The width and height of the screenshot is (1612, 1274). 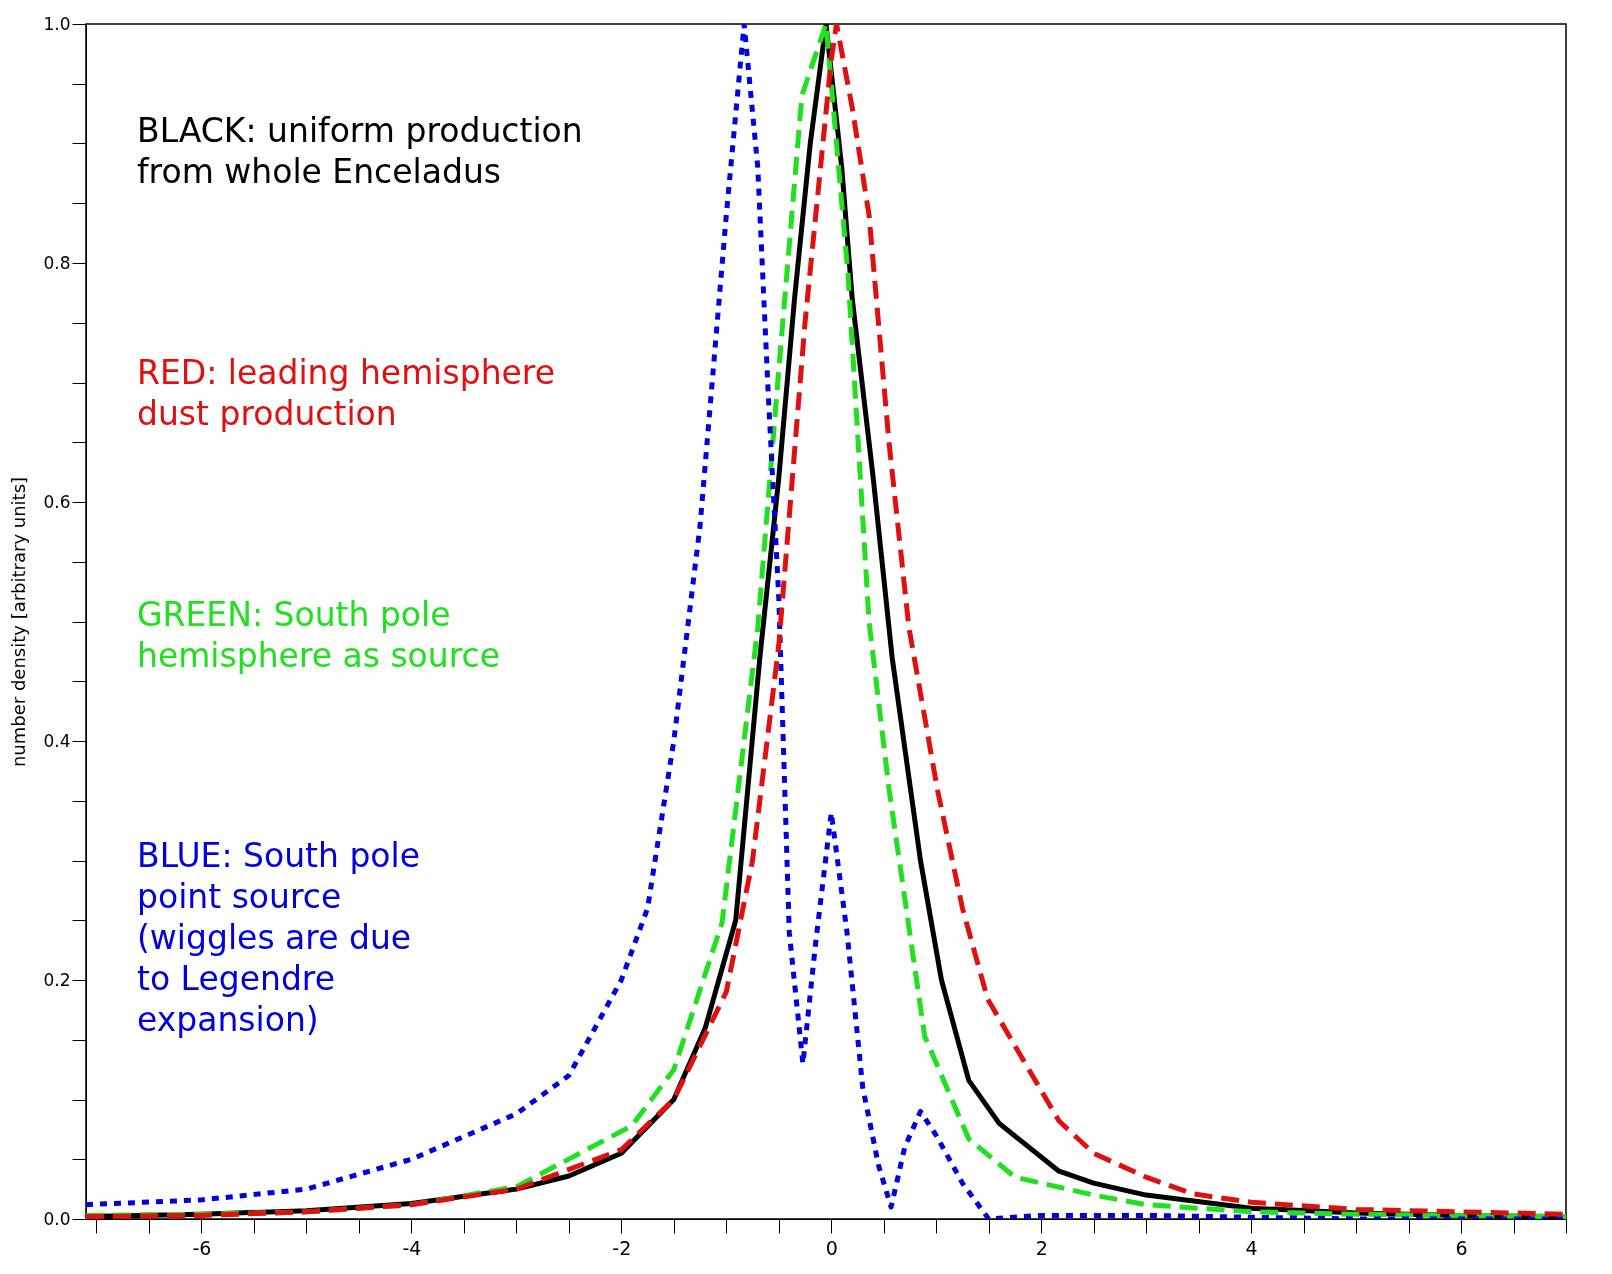 I want to click on annotation: BLUE: South pole point source (wiggles are due to Legendre expansion), so click(x=278, y=937).